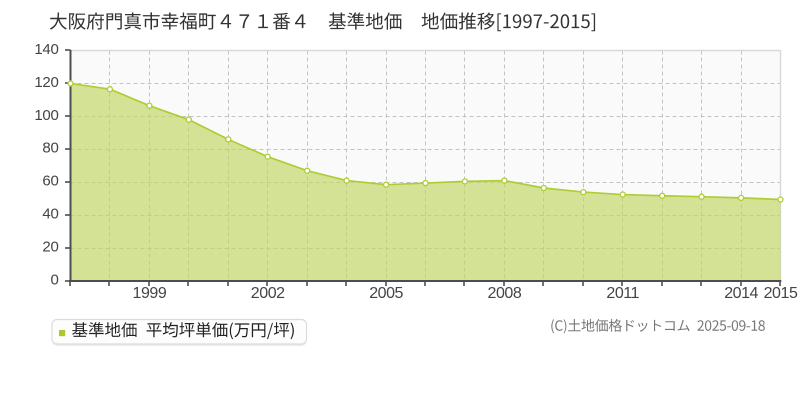  What do you see at coordinates (54, 279) in the screenshot?
I see `svg-text: 0` at bounding box center [54, 279].